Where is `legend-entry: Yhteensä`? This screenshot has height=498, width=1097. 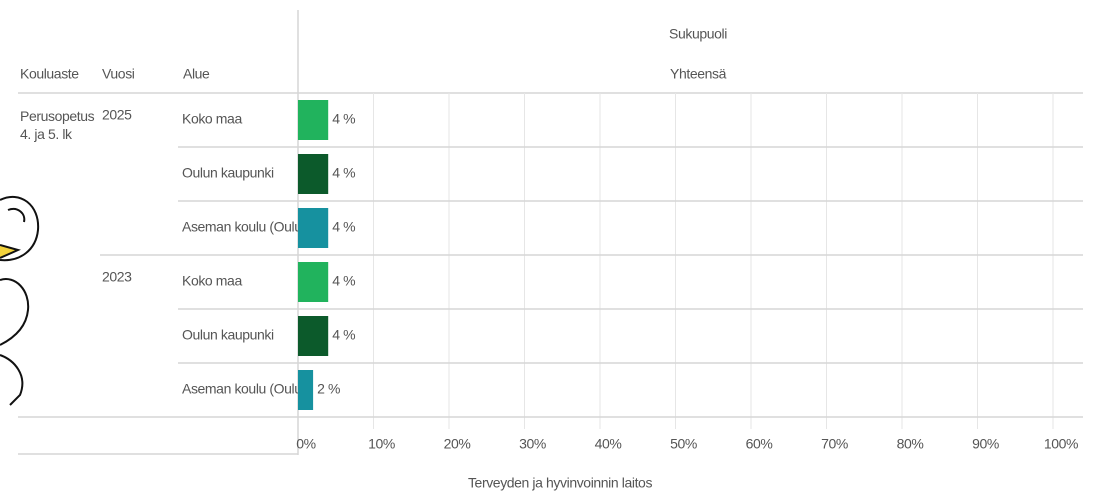 legend-entry: Yhteensä is located at coordinates (698, 74).